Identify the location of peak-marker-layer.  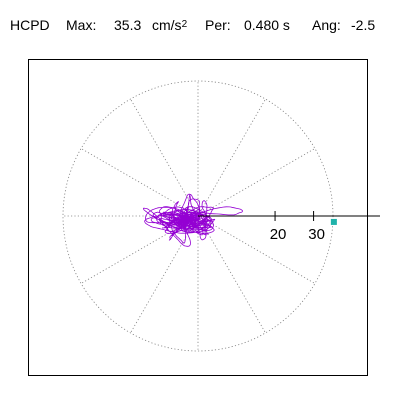
(333, 221).